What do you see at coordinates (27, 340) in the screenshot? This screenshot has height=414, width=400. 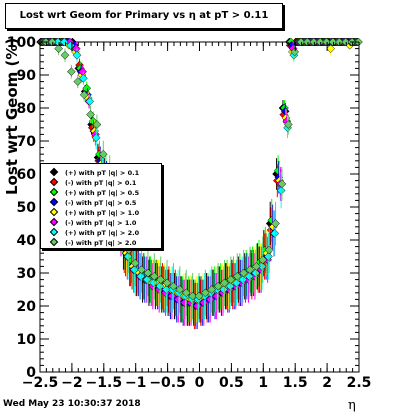 I see `y-tick-label: 10` at bounding box center [27, 340].